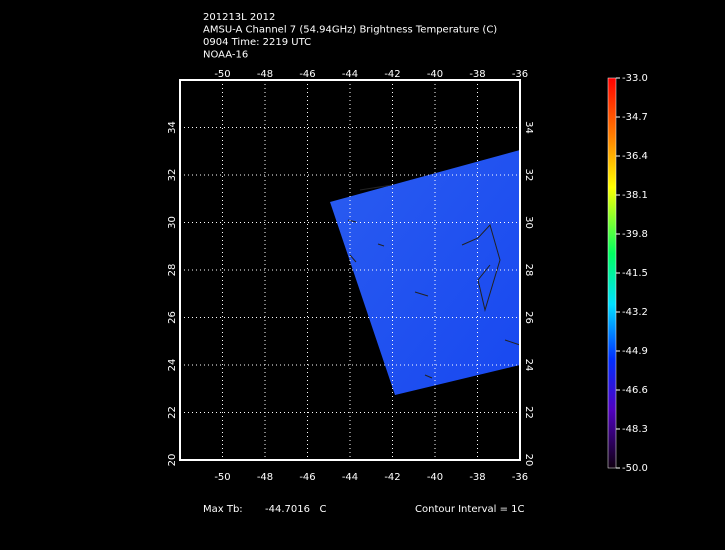  What do you see at coordinates (225, 55) in the screenshot?
I see `header-line: NOAA-16` at bounding box center [225, 55].